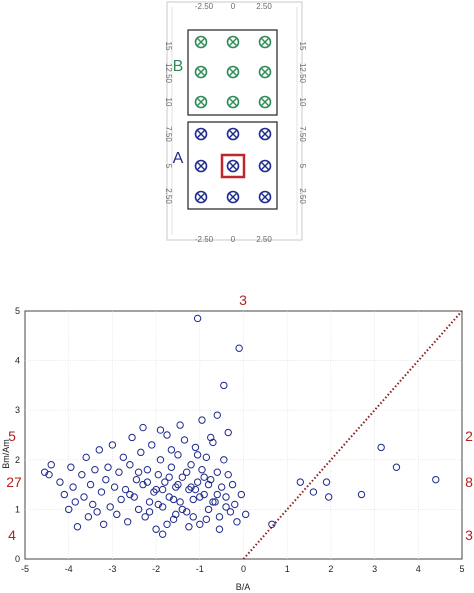  I want to click on group-a-label: A, so click(178, 158).